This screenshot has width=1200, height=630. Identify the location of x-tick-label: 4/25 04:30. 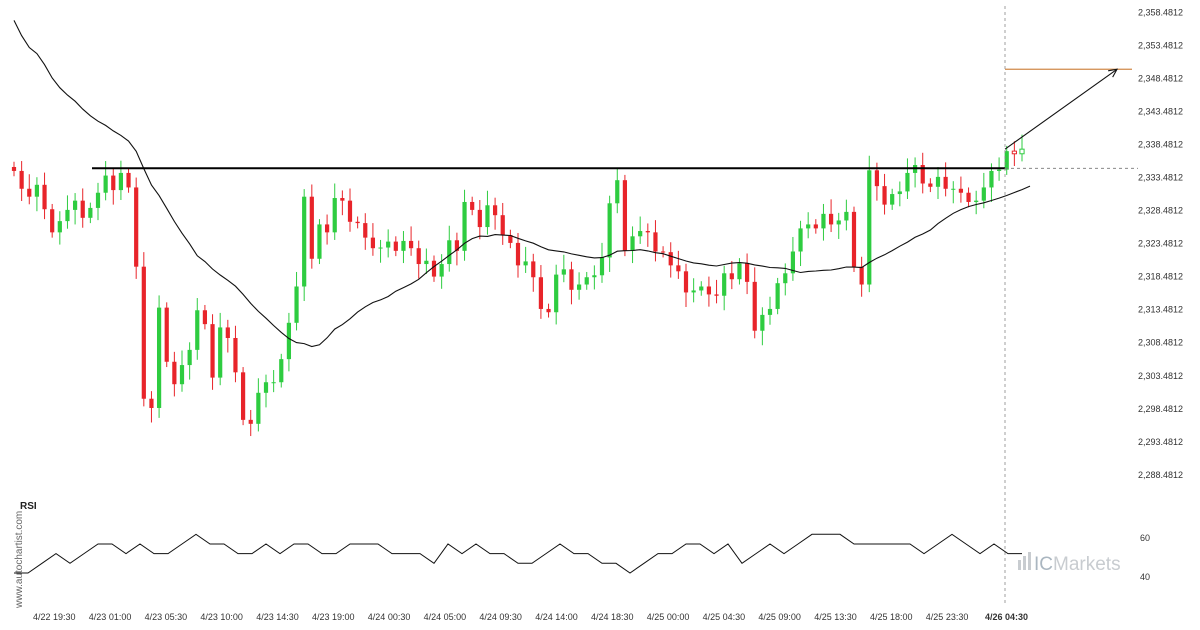
(724, 617).